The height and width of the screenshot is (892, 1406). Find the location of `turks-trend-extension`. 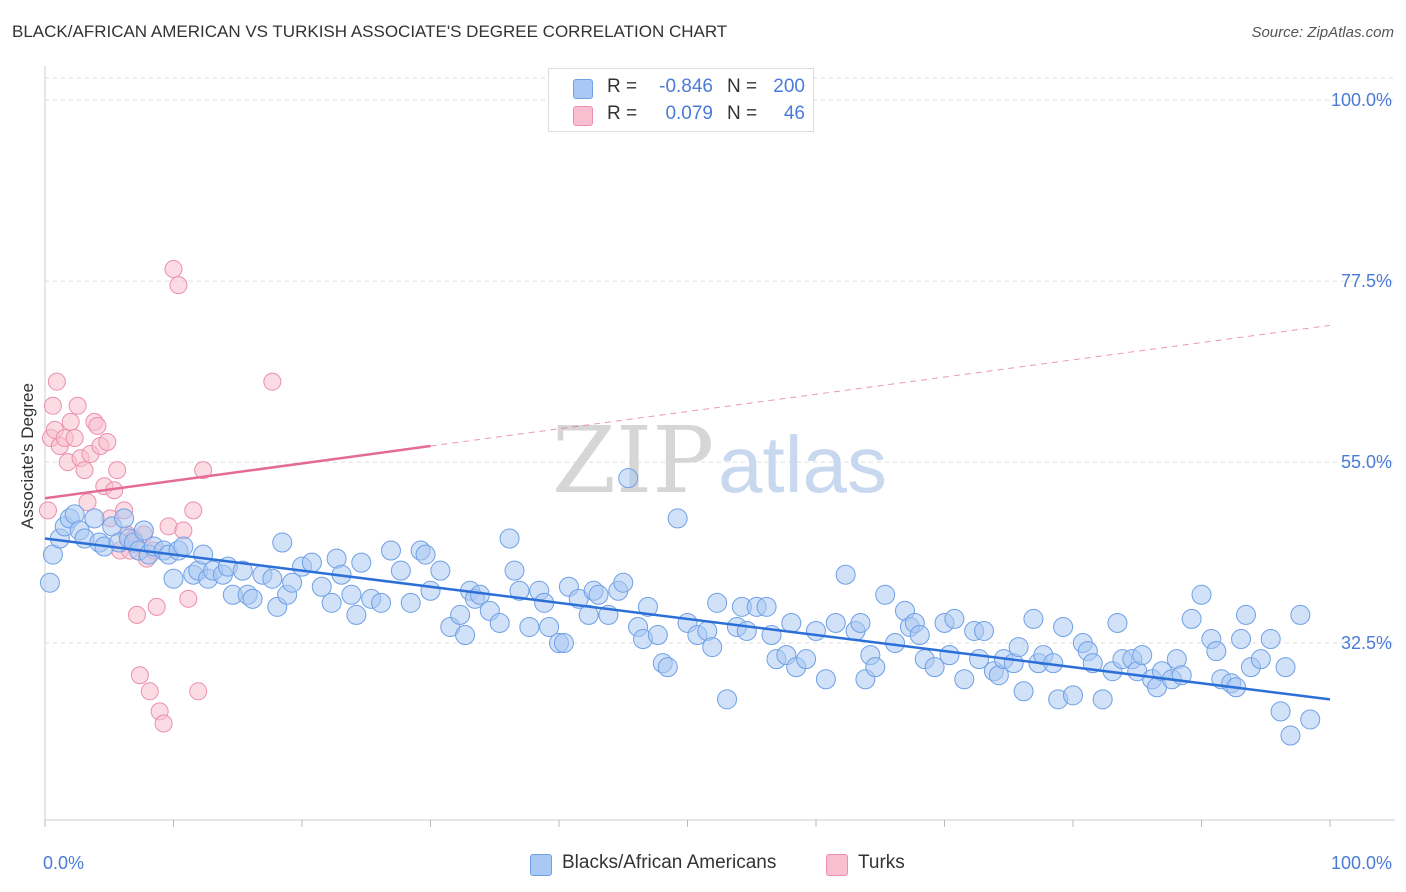

turks-trend-extension is located at coordinates (880, 385).